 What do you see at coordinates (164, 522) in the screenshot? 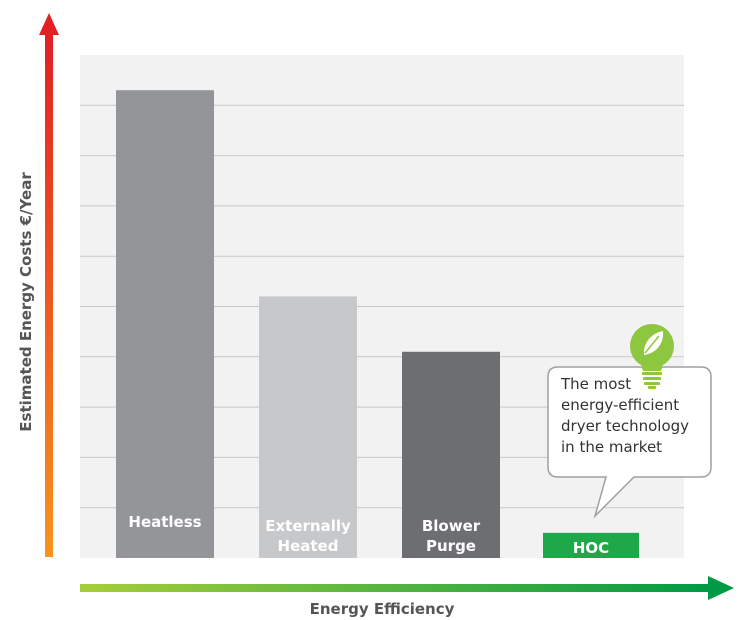
I see `bar-label: Heatless` at bounding box center [164, 522].